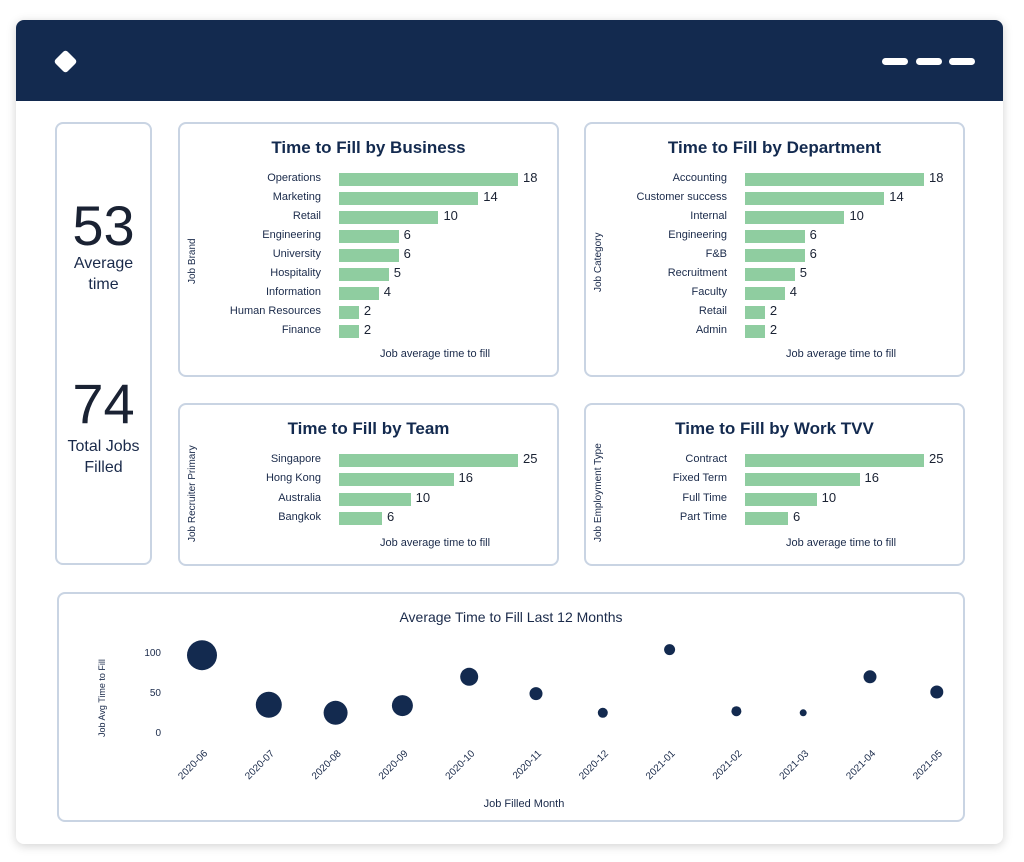 This screenshot has width=1024, height=862. What do you see at coordinates (103, 225) in the screenshot?
I see `average-time-value: 53` at bounding box center [103, 225].